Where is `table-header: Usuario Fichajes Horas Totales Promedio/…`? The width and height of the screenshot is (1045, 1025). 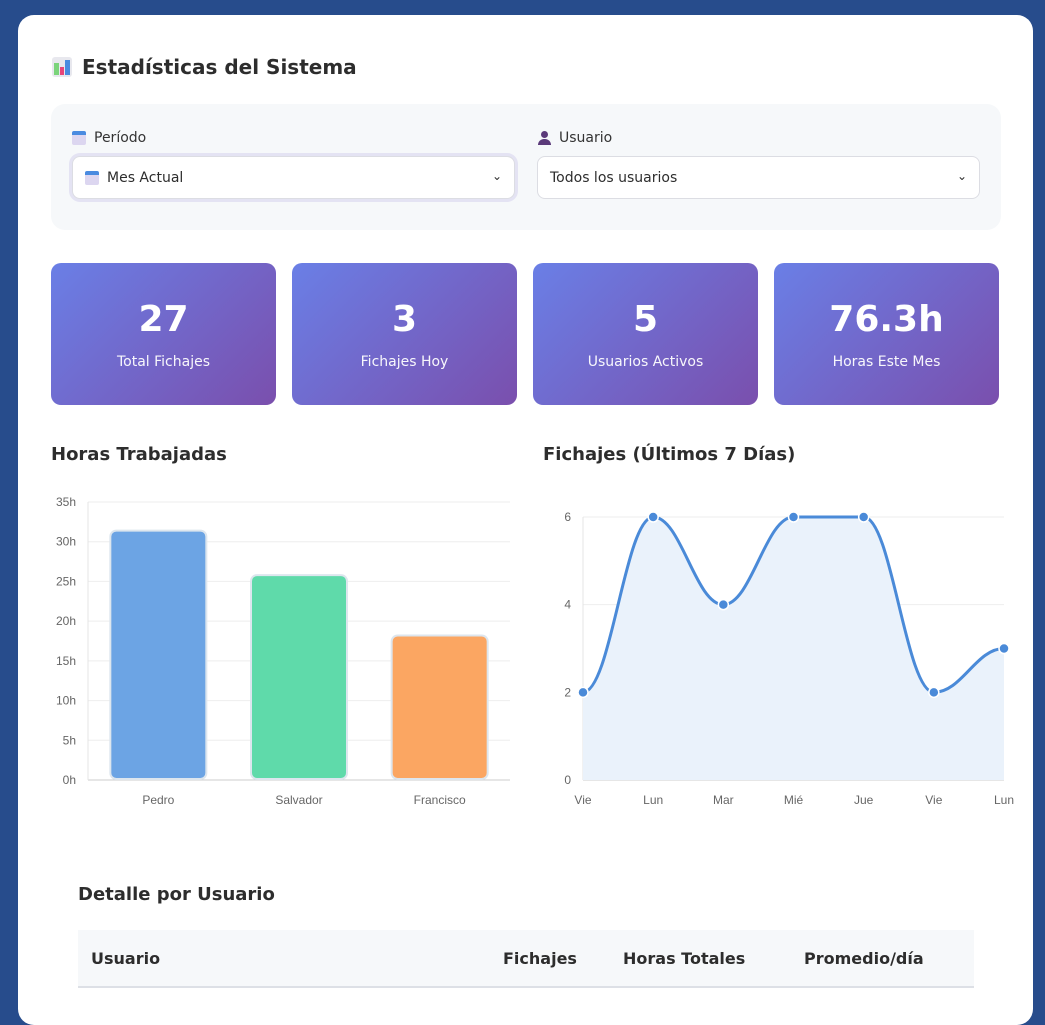 table-header: Usuario Fichajes Horas Totales Promedio/… is located at coordinates (526, 959).